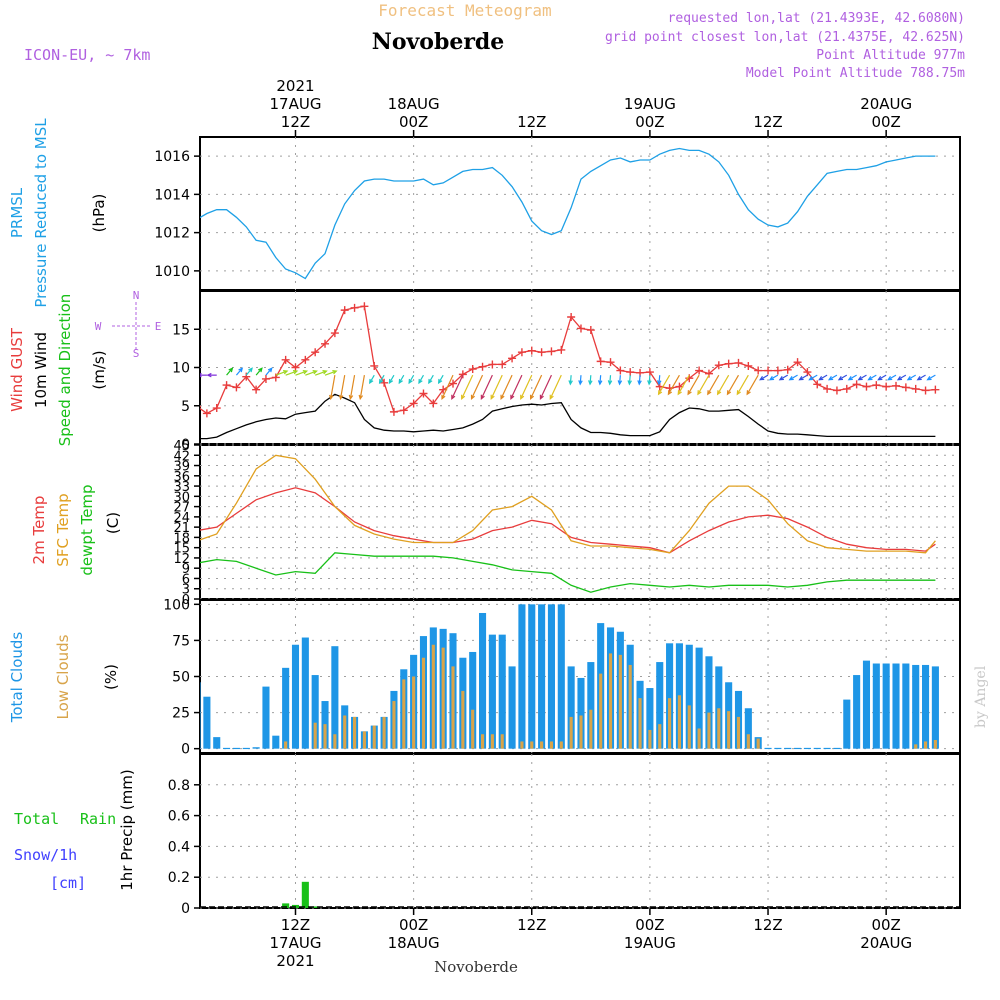 This screenshot has height=1000, width=1000. What do you see at coordinates (568, 572) in the screenshot?
I see `series-line-dewpt-temp` at bounding box center [568, 572].